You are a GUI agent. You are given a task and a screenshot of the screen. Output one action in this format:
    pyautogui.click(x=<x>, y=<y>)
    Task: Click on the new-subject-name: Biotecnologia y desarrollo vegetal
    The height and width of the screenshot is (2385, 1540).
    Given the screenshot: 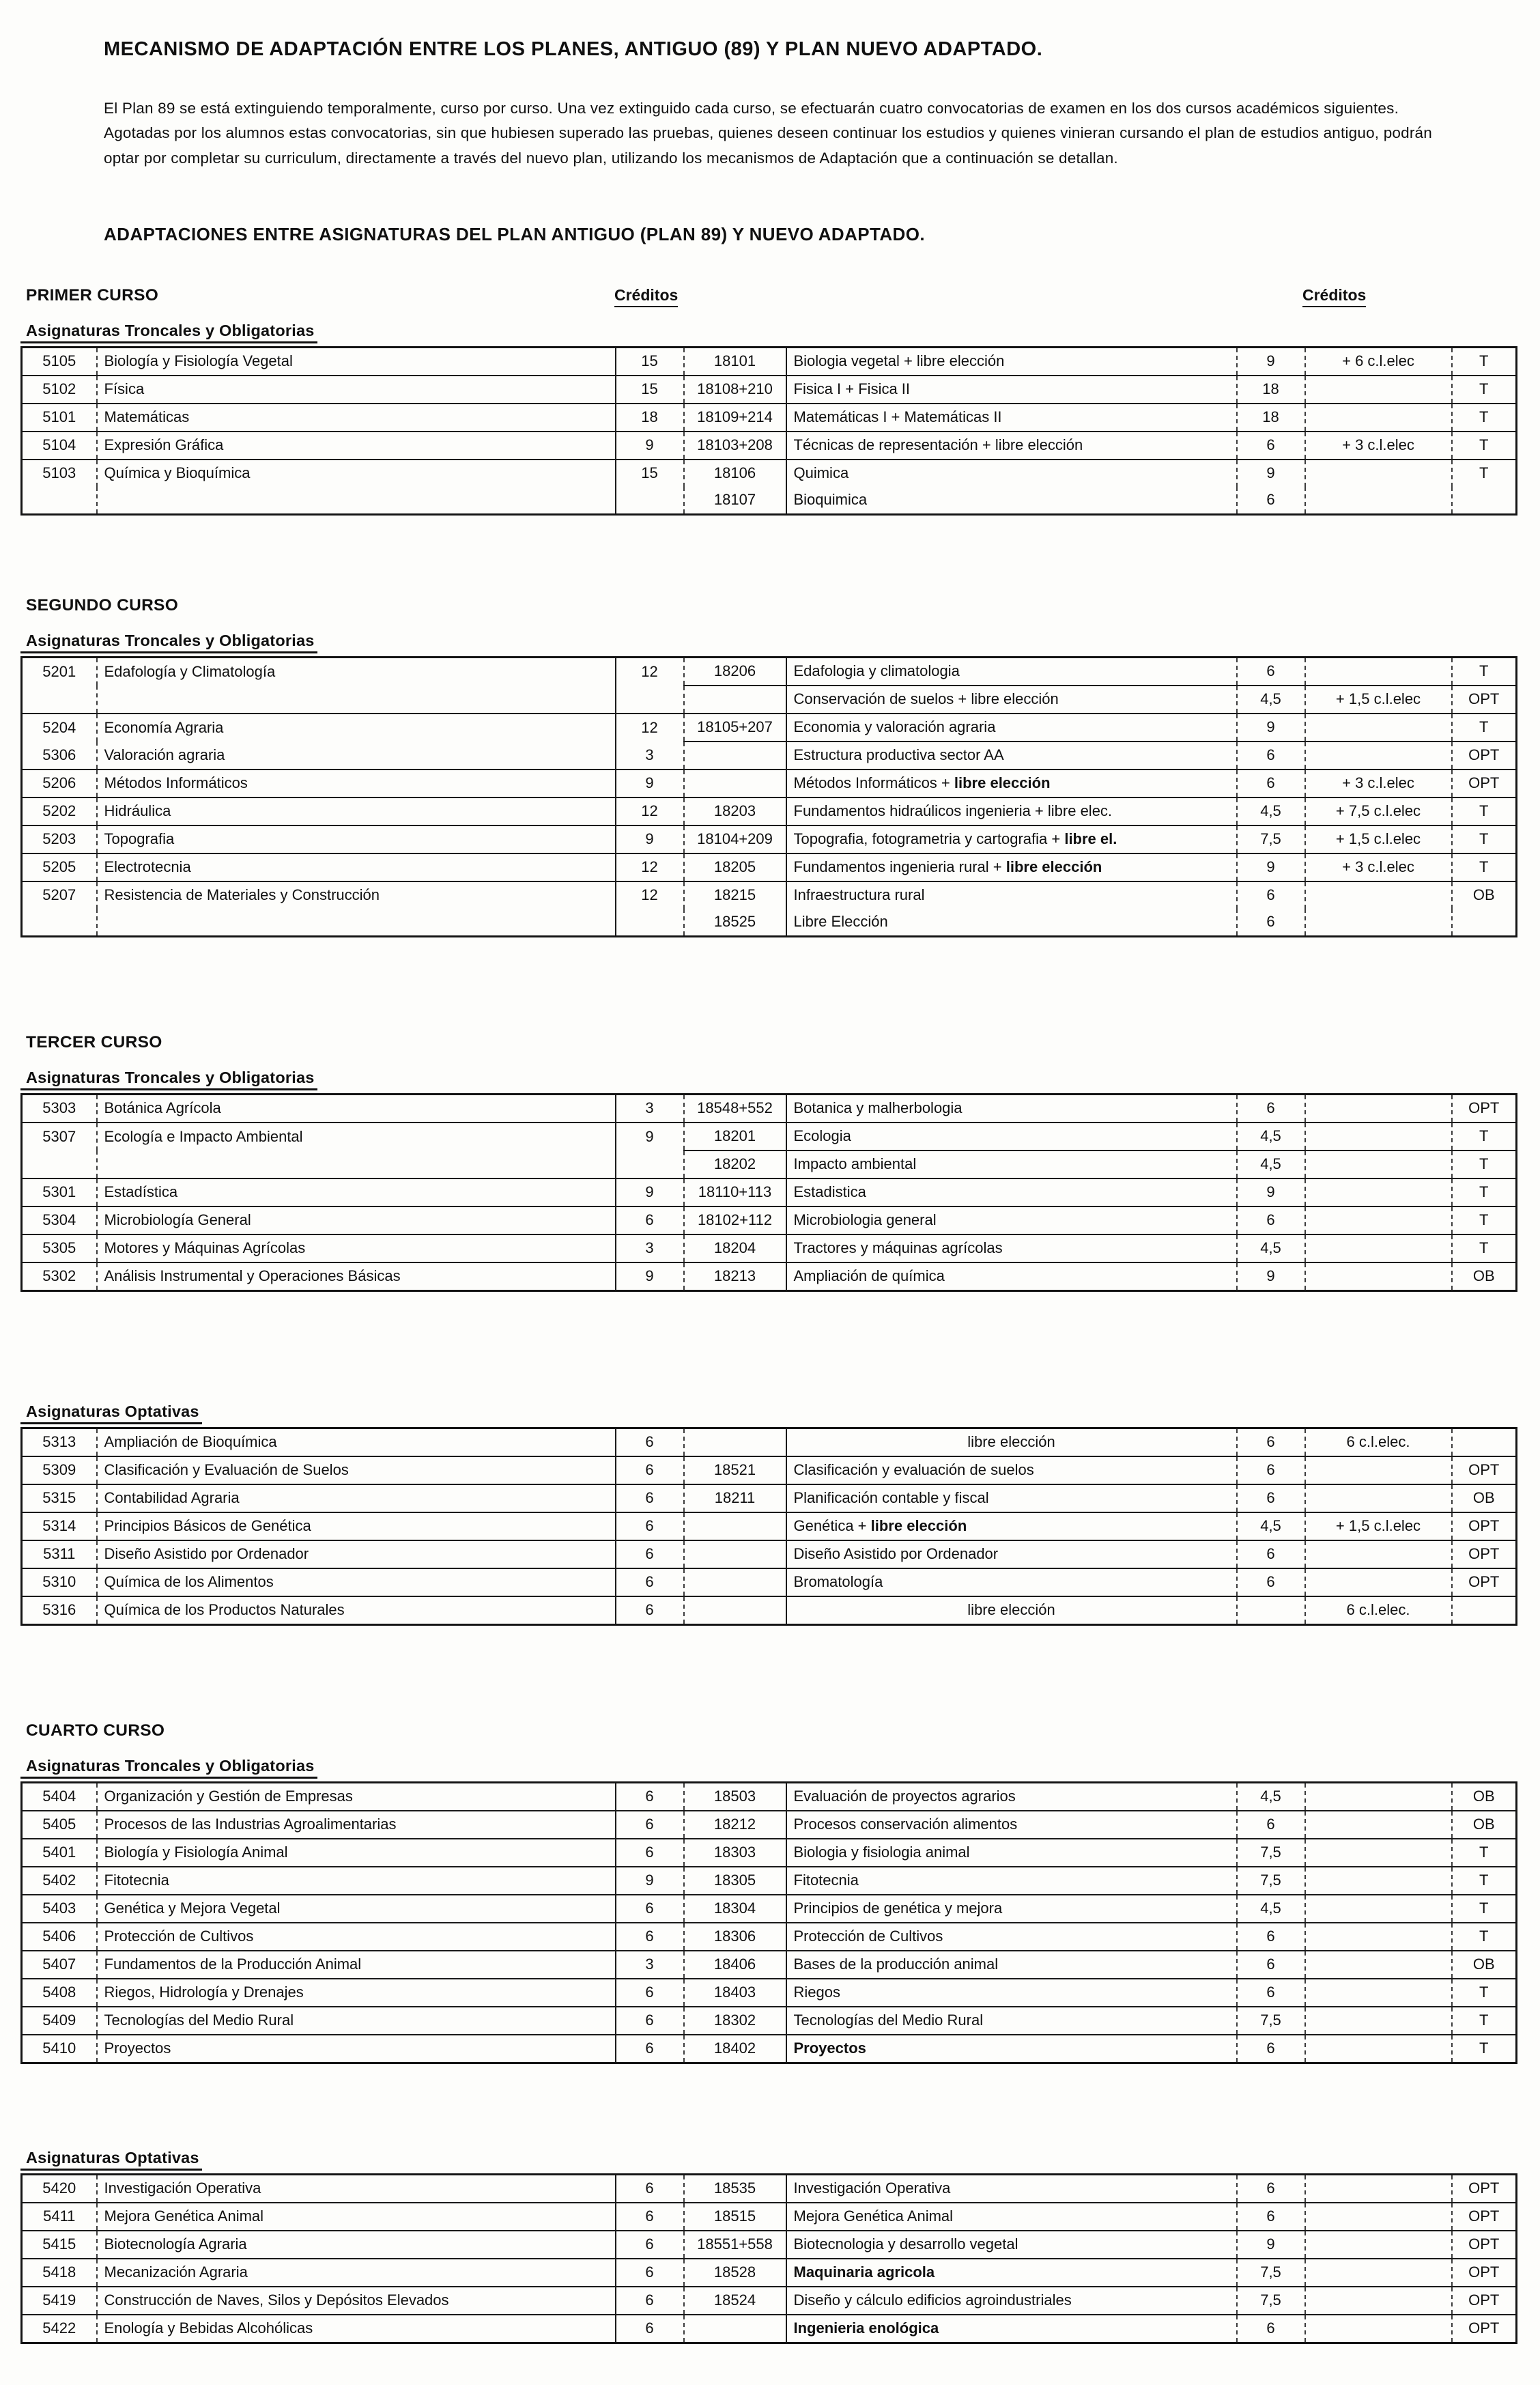 What is the action you would take?
    pyautogui.click(x=1012, y=2244)
    